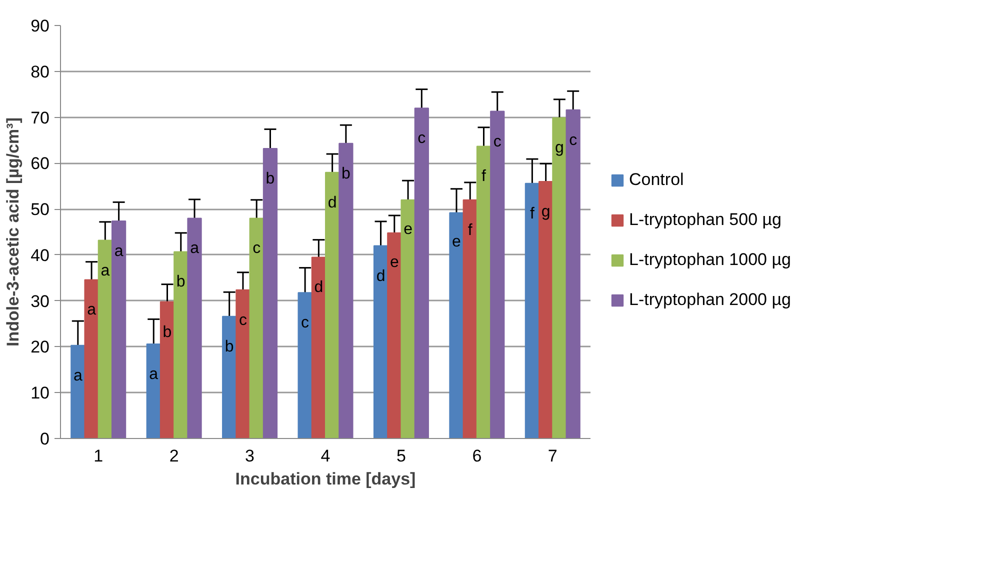 The image size is (983, 569). Describe the element at coordinates (40, 255) in the screenshot. I see `y-tick-label: 40` at that location.